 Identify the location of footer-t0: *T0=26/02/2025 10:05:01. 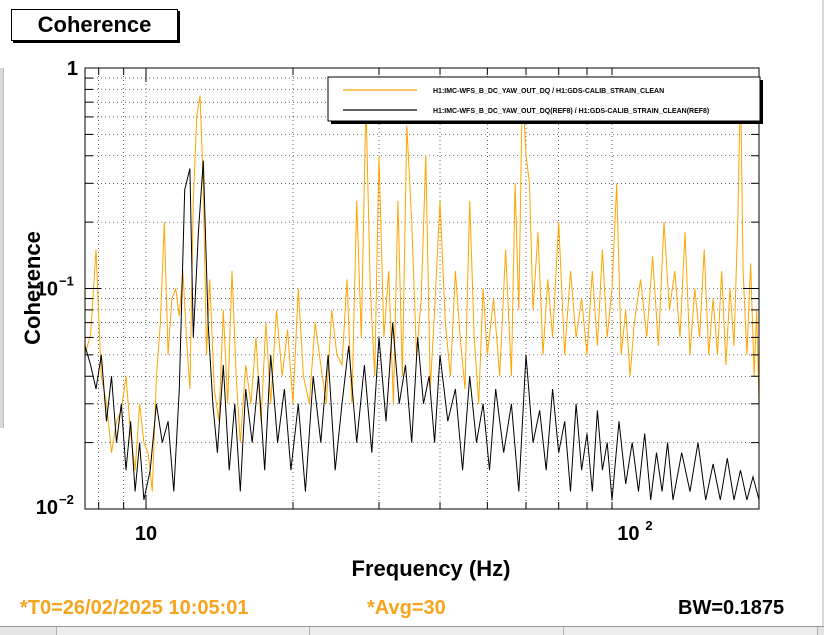
(134, 608).